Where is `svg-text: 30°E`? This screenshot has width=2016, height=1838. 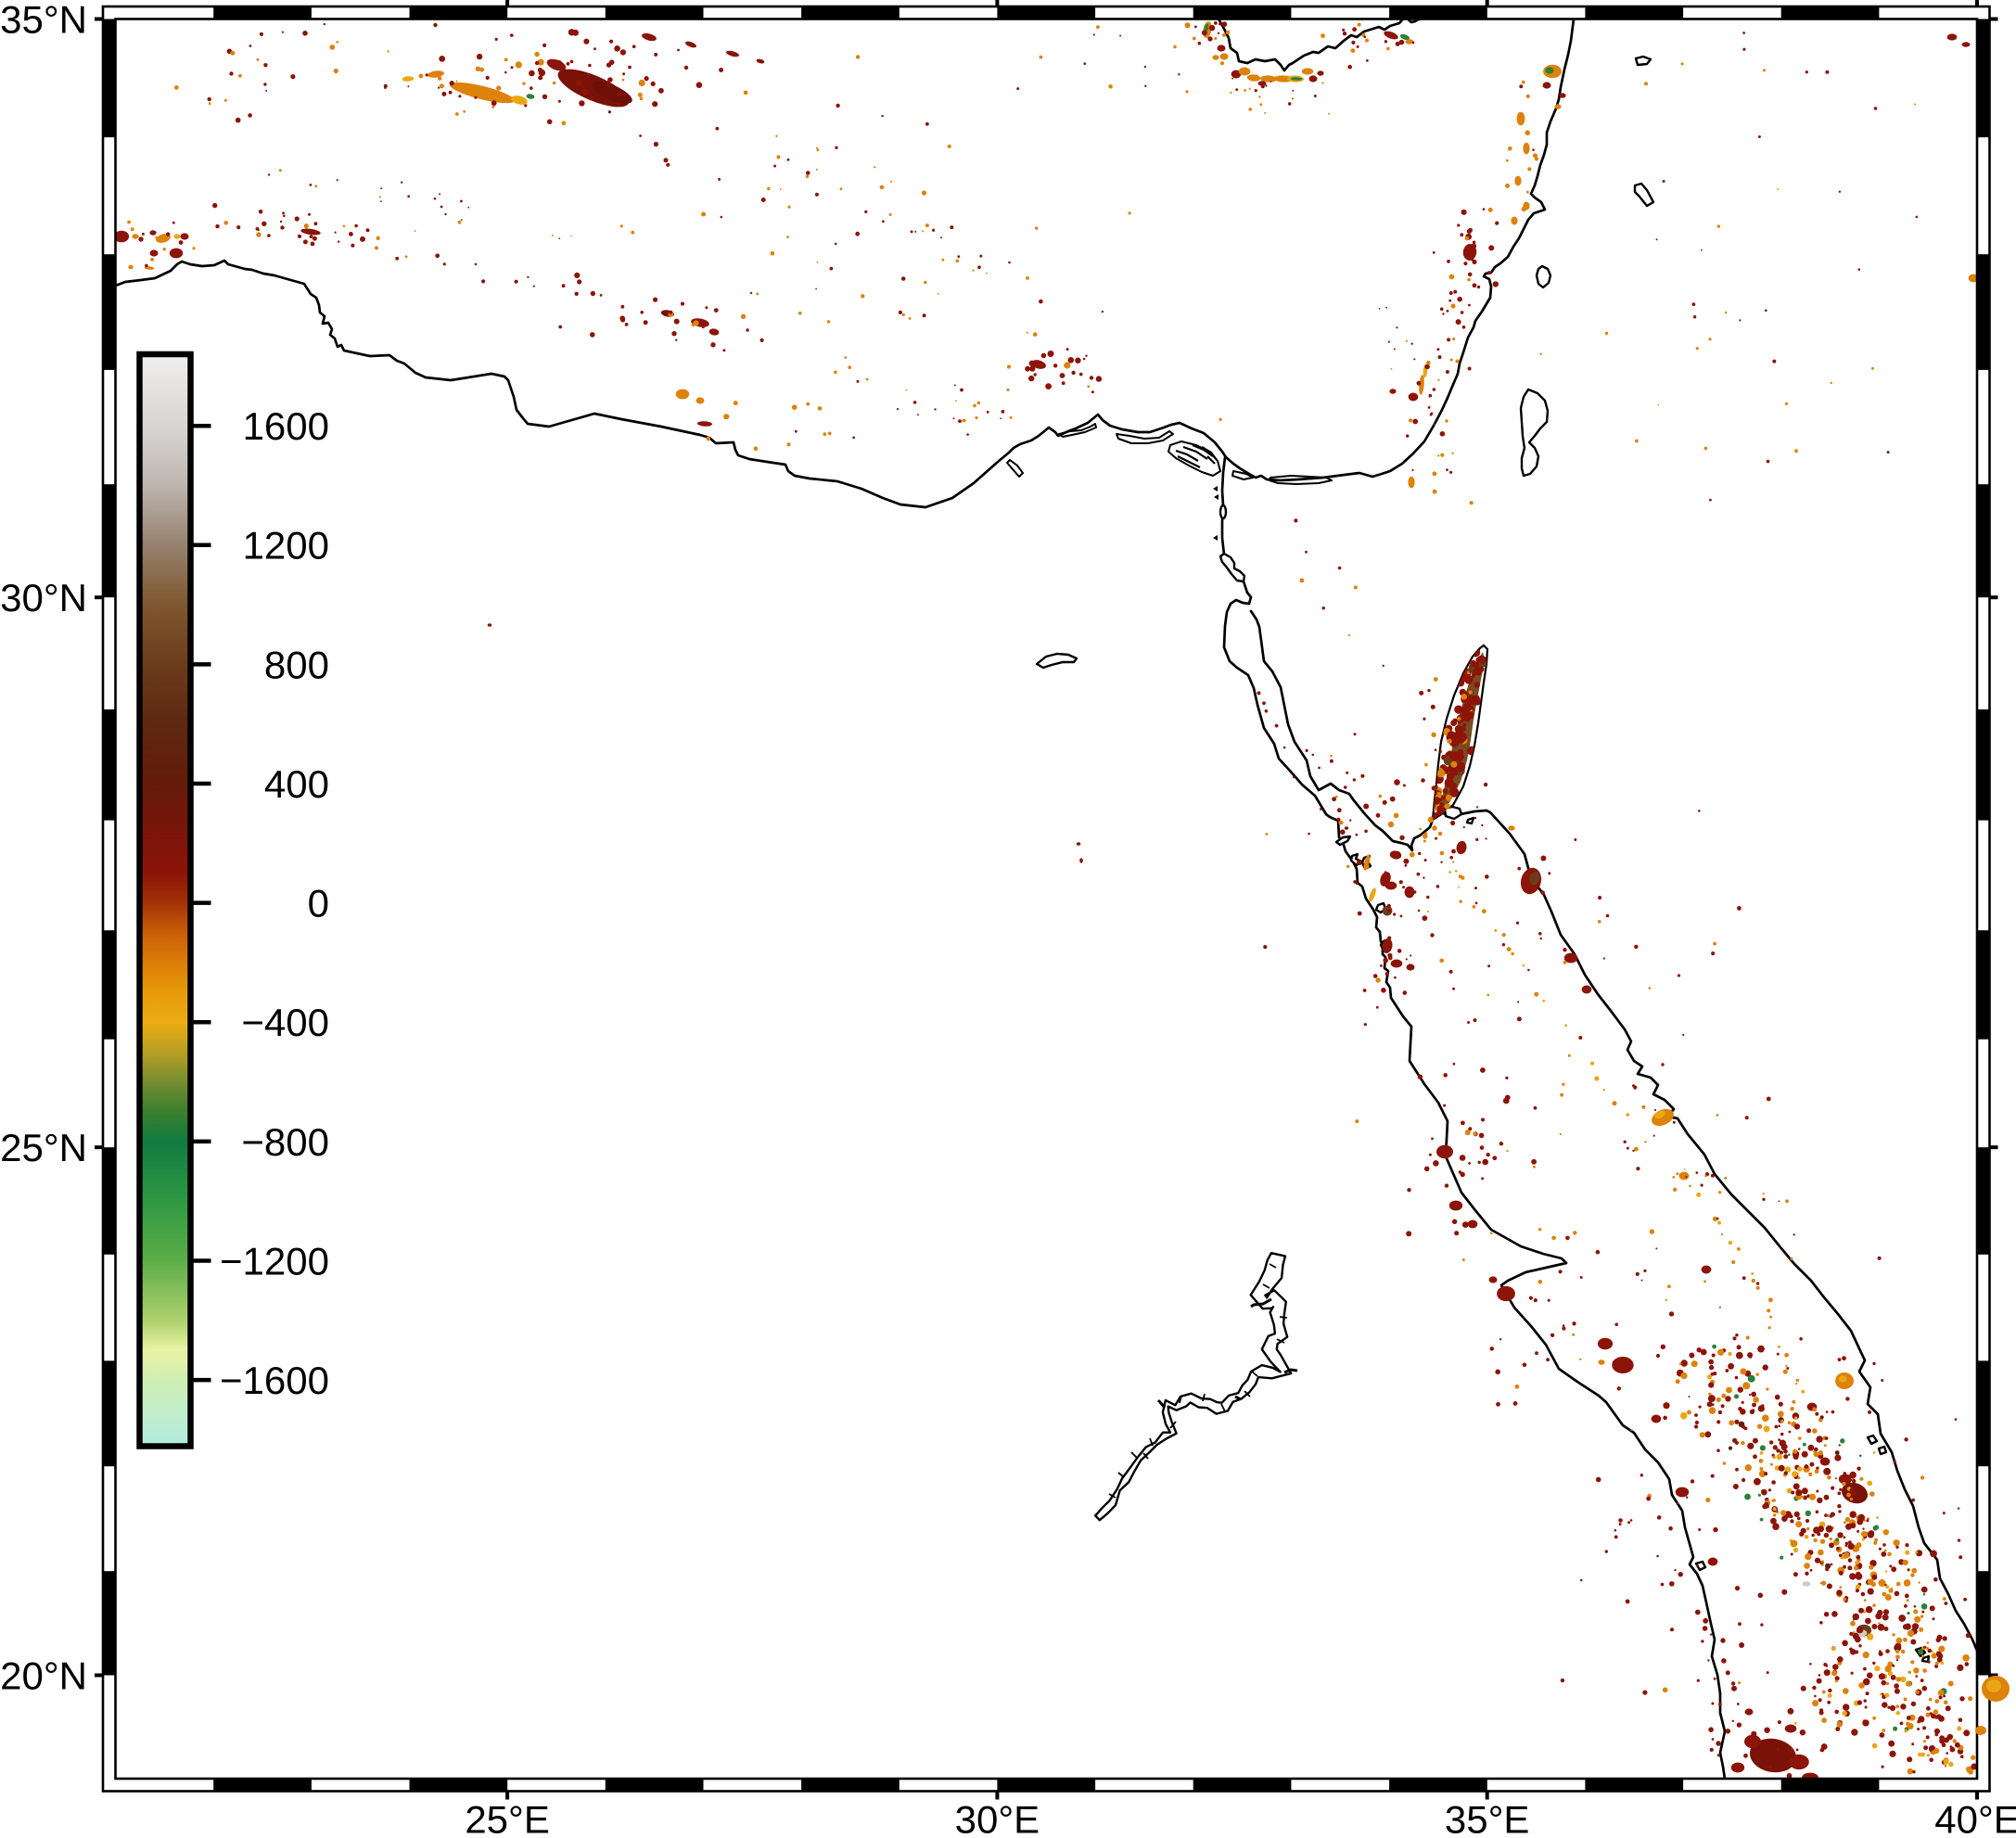
svg-text: 30°E is located at coordinates (997, 1818).